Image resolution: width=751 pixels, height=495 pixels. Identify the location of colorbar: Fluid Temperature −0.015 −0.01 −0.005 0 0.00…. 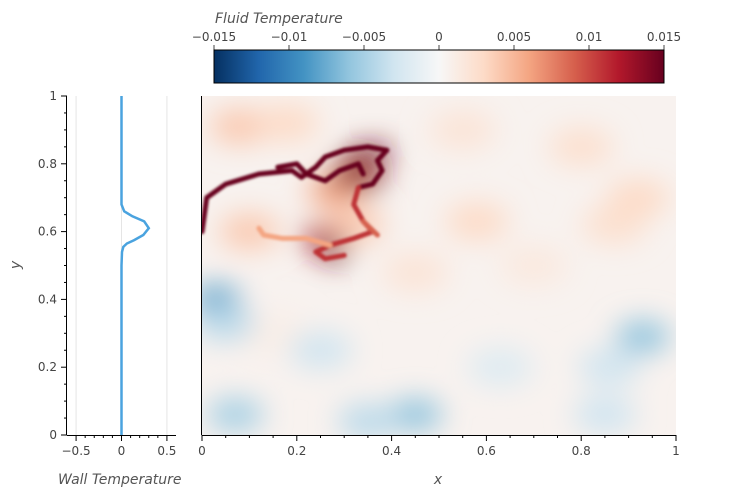
(436, 47).